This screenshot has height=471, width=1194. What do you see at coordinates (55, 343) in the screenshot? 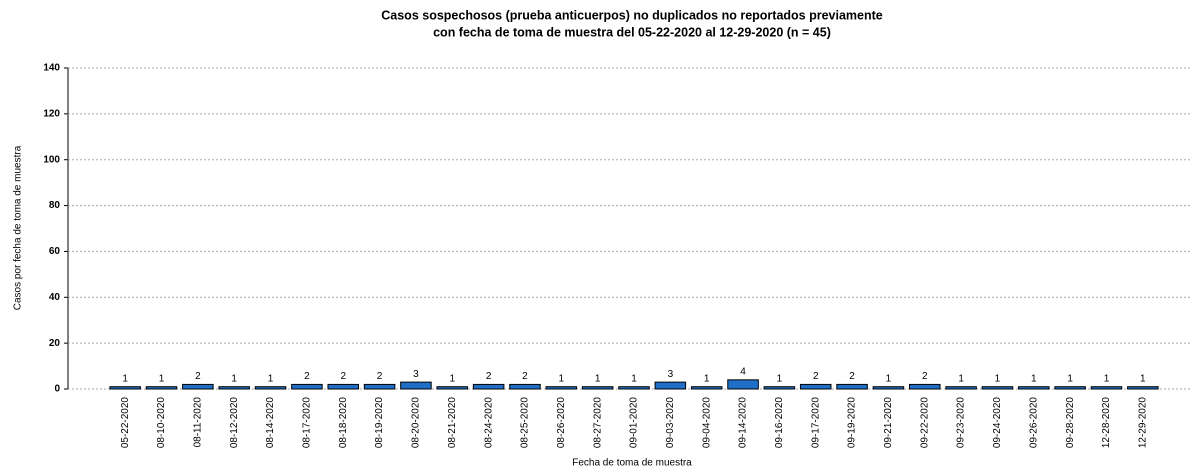
I see `y-tick-label: 20` at bounding box center [55, 343].